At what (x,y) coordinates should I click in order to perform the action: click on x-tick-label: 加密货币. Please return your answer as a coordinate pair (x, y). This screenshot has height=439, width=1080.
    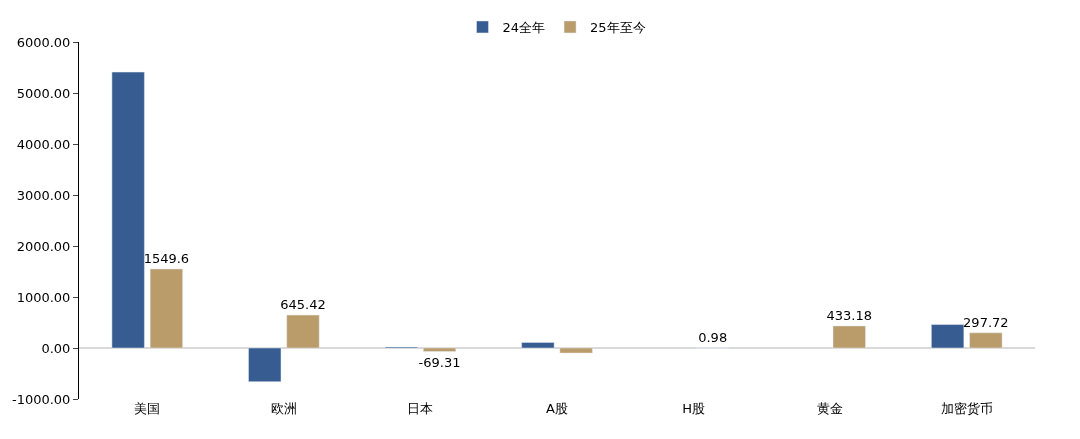
    Looking at the image, I should click on (966, 408).